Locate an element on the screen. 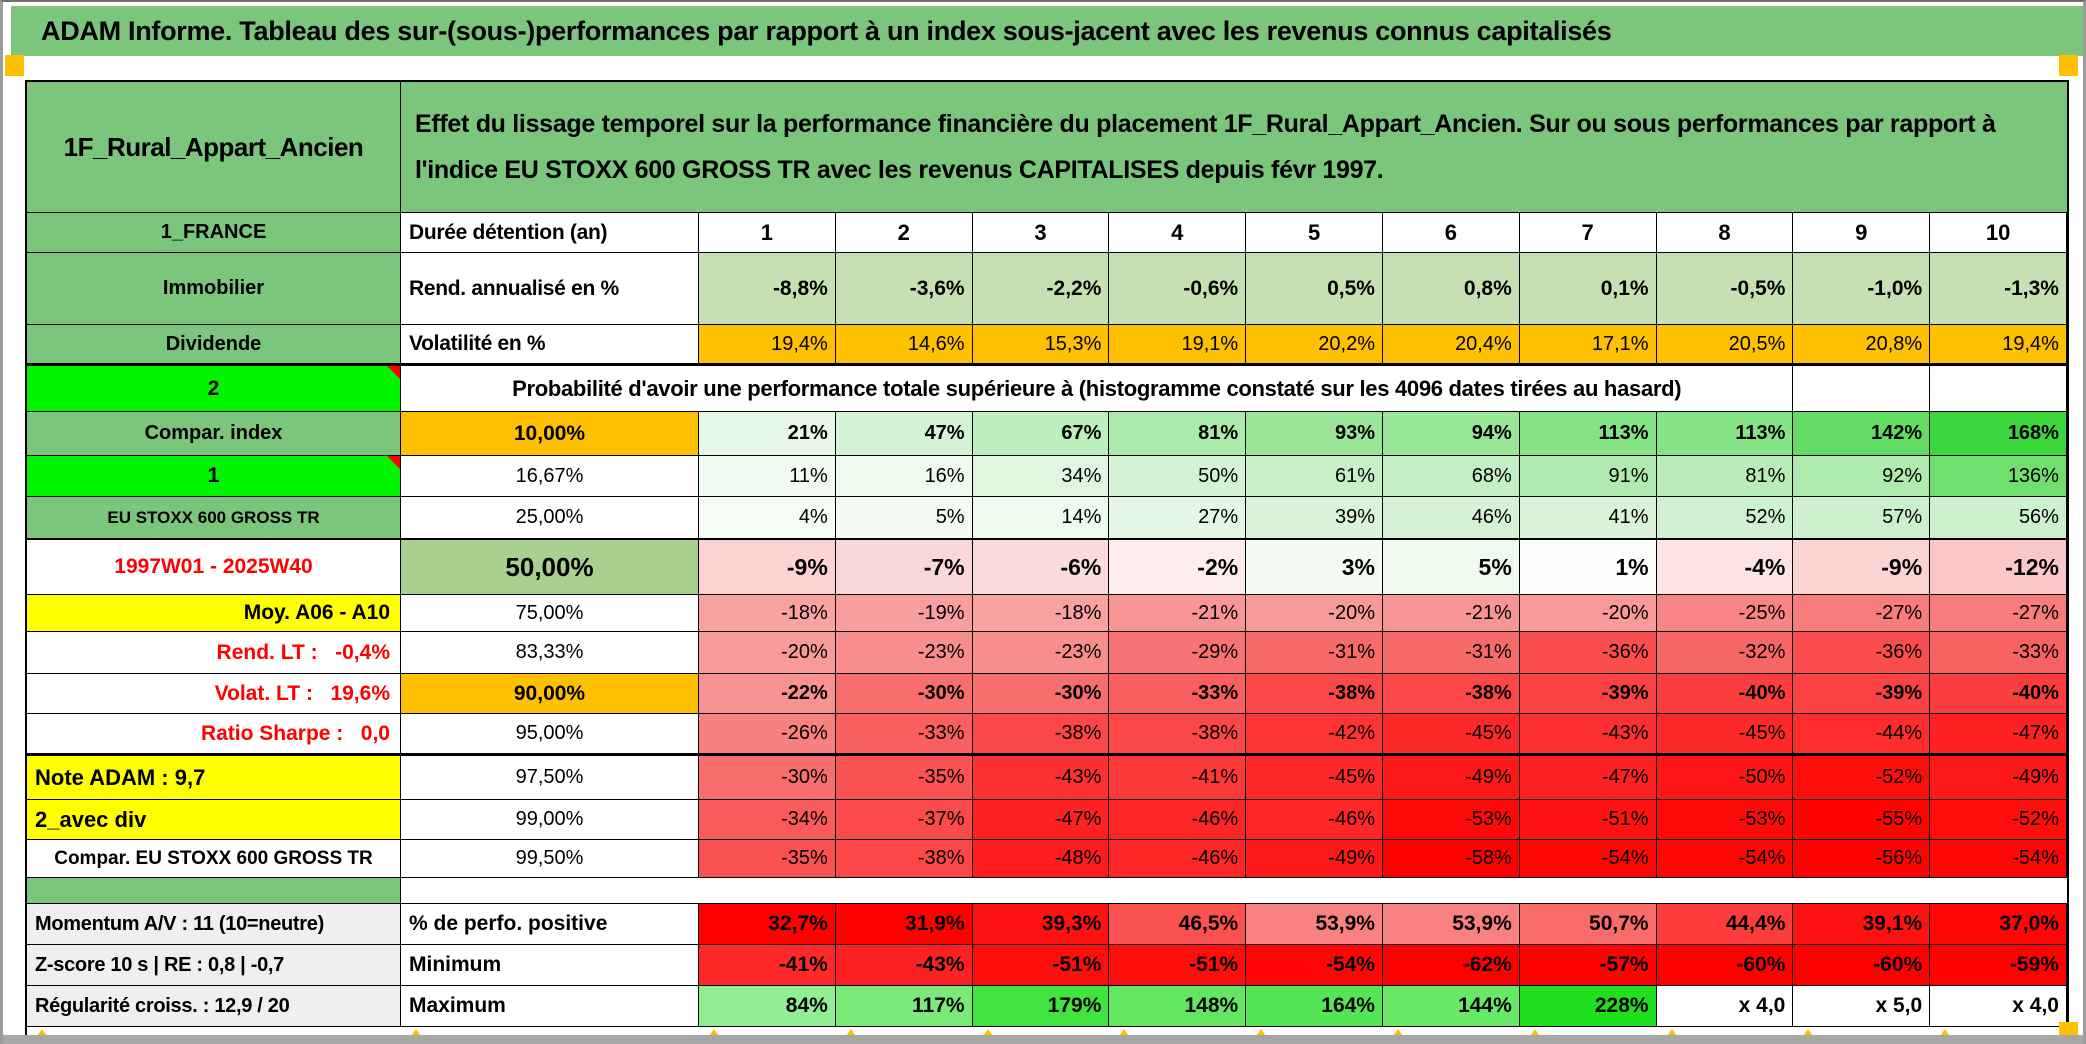  data-cell: 0,1% is located at coordinates (1588, 289).